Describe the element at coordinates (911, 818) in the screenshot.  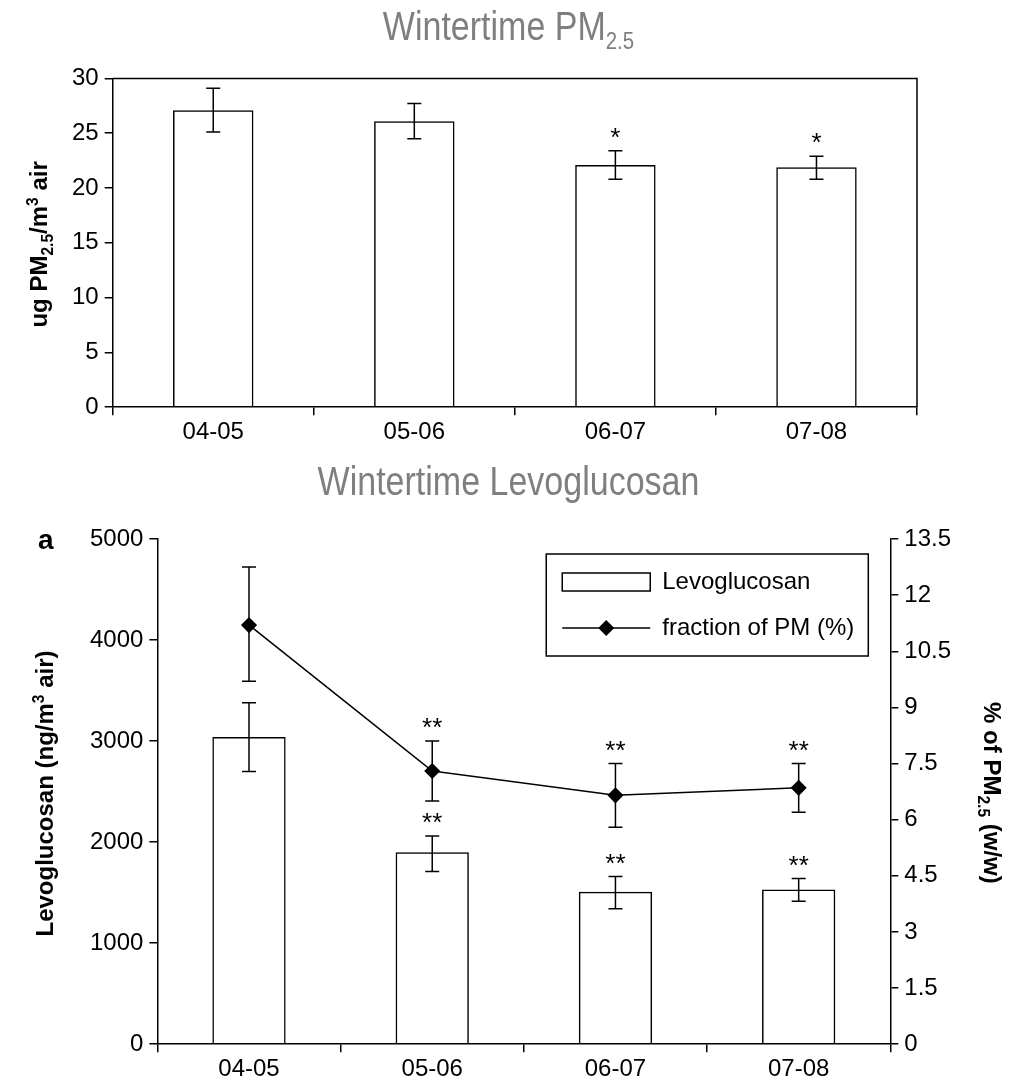
I see `y2-tick-label: 6` at that location.